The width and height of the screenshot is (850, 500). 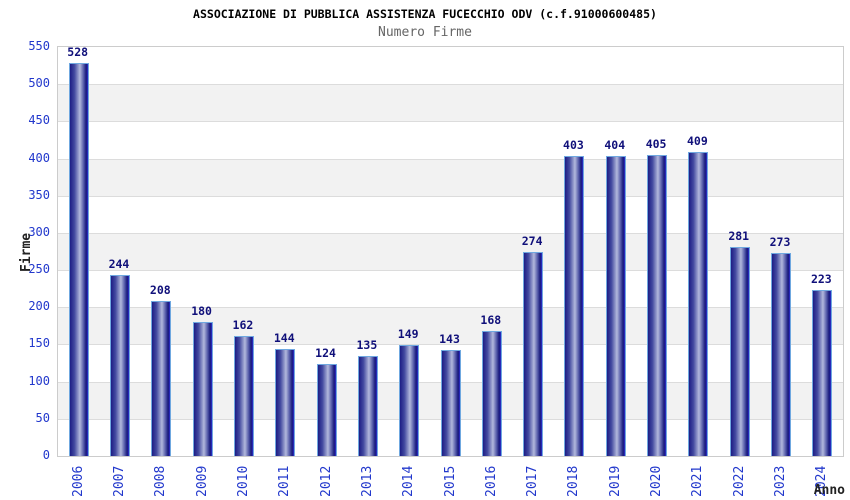 I want to click on bar-value-label: 409, so click(x=697, y=140).